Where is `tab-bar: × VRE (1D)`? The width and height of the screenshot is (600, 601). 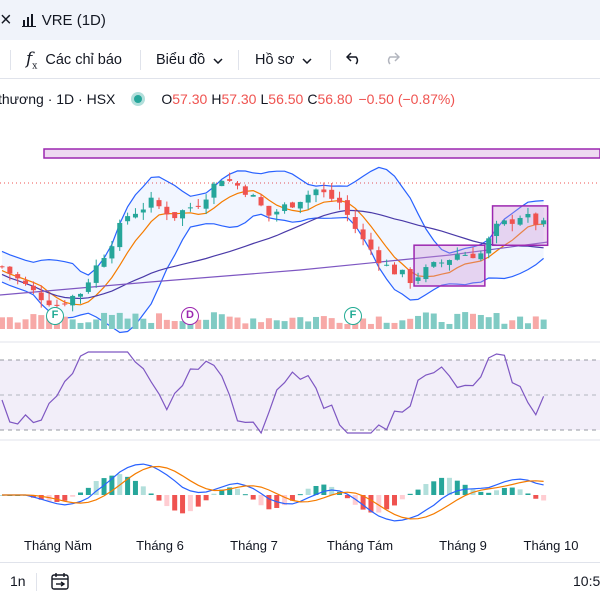
tab-bar: × VRE (1D) is located at coordinates (300, 20).